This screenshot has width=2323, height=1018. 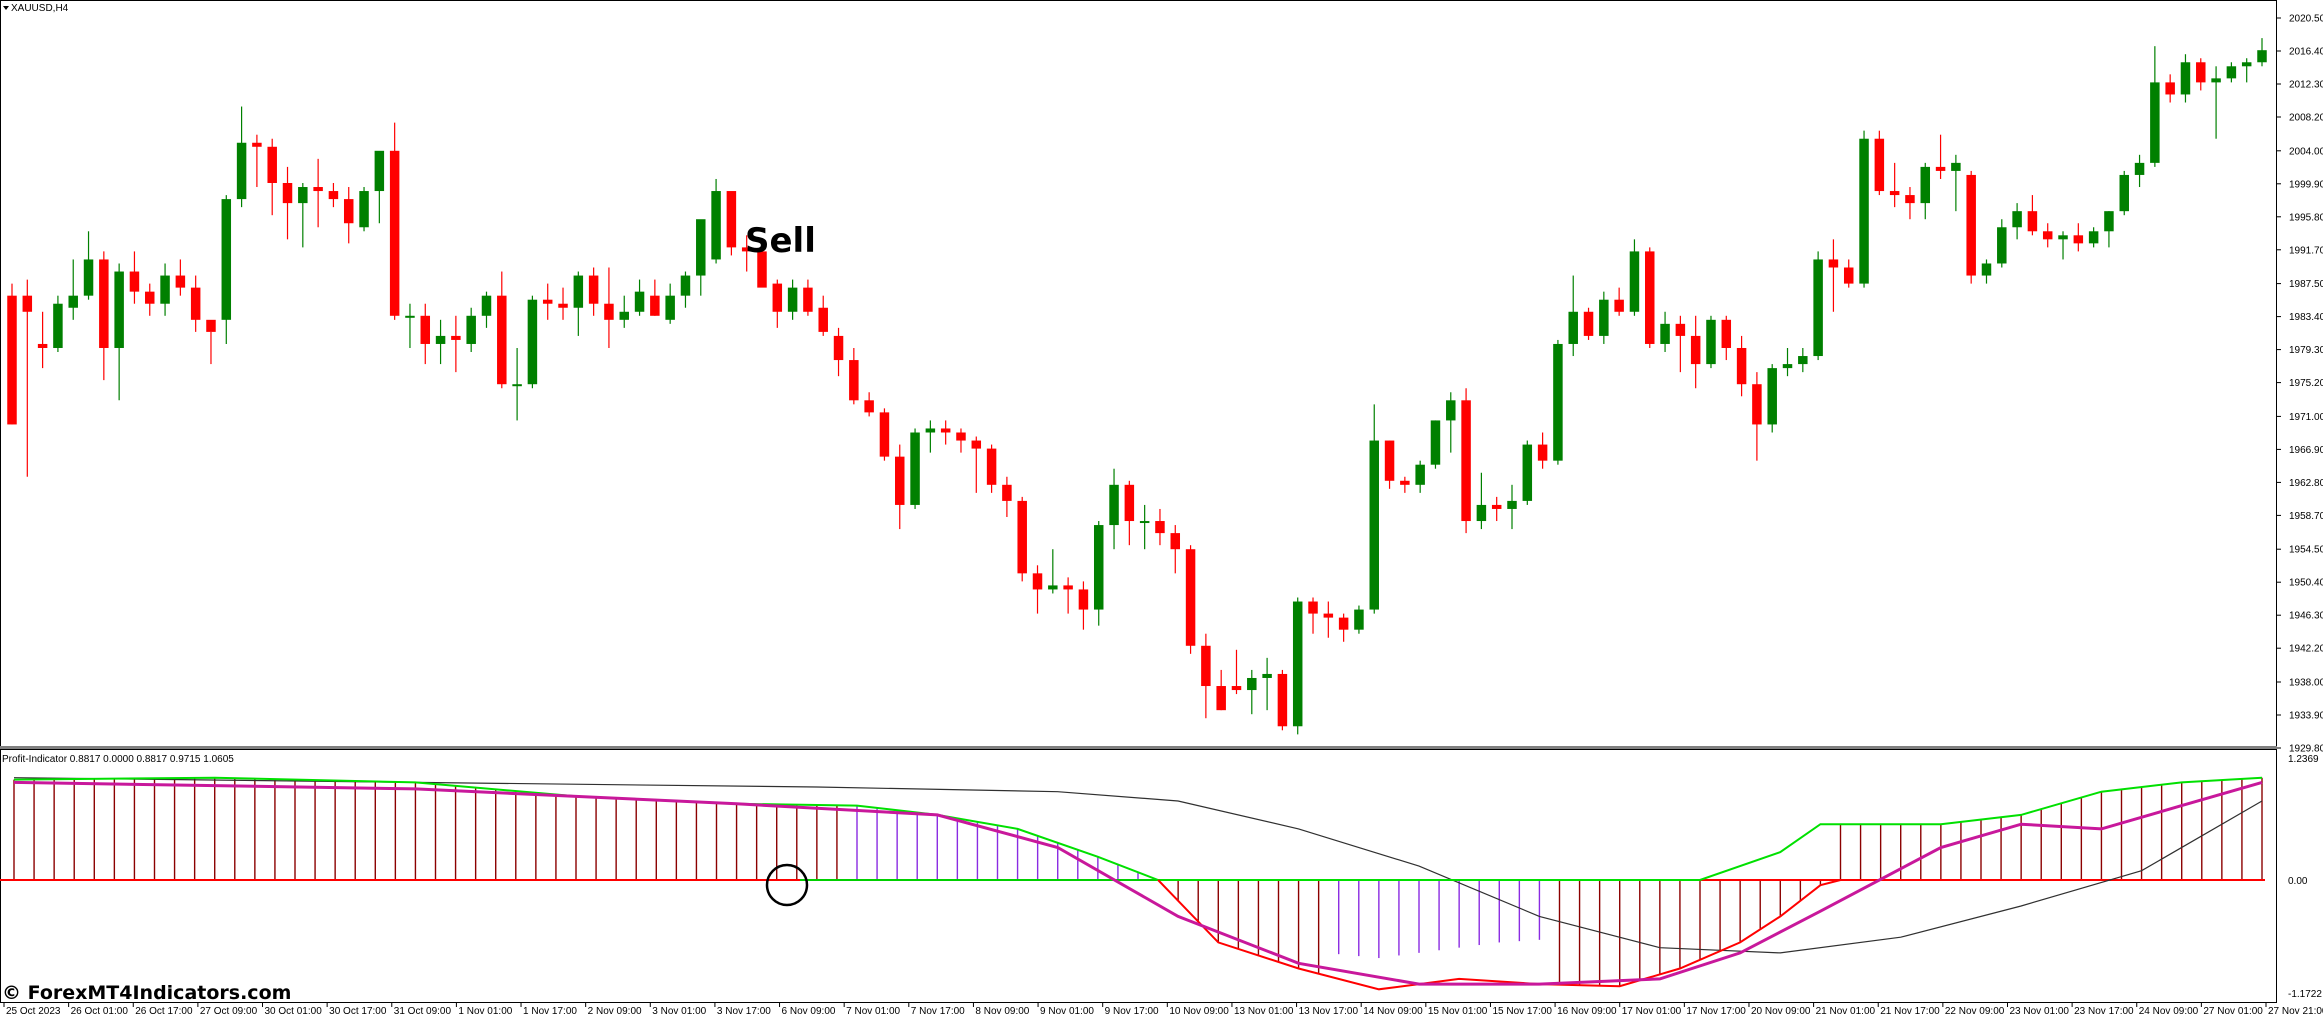 What do you see at coordinates (1781, 1011) in the screenshot?
I see `time-axis-label: 20 Nov 09:00` at bounding box center [1781, 1011].